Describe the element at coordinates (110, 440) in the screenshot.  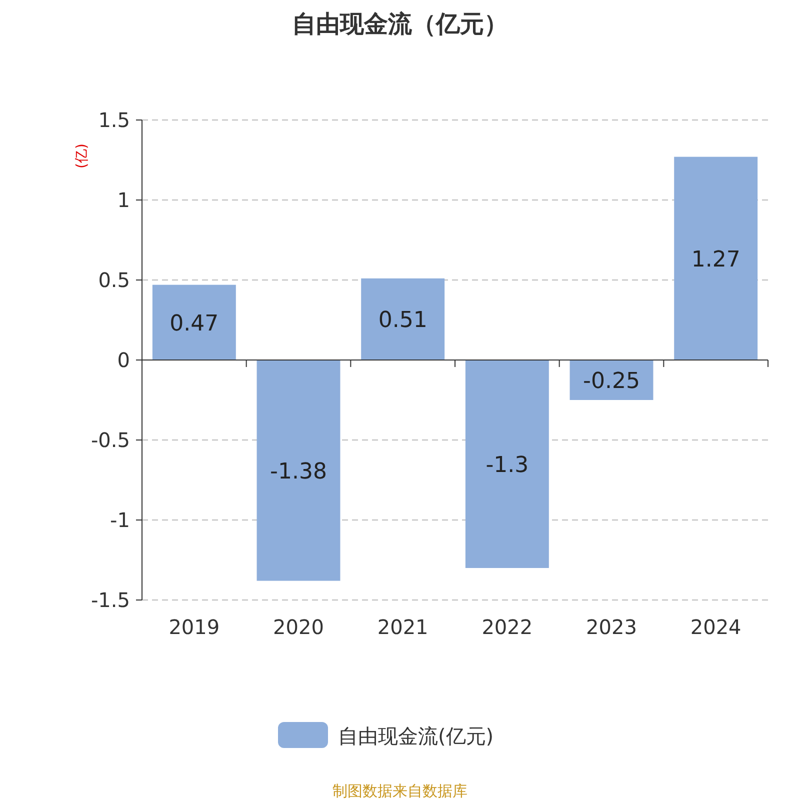
I see `y-tick-label: -0.5` at that location.